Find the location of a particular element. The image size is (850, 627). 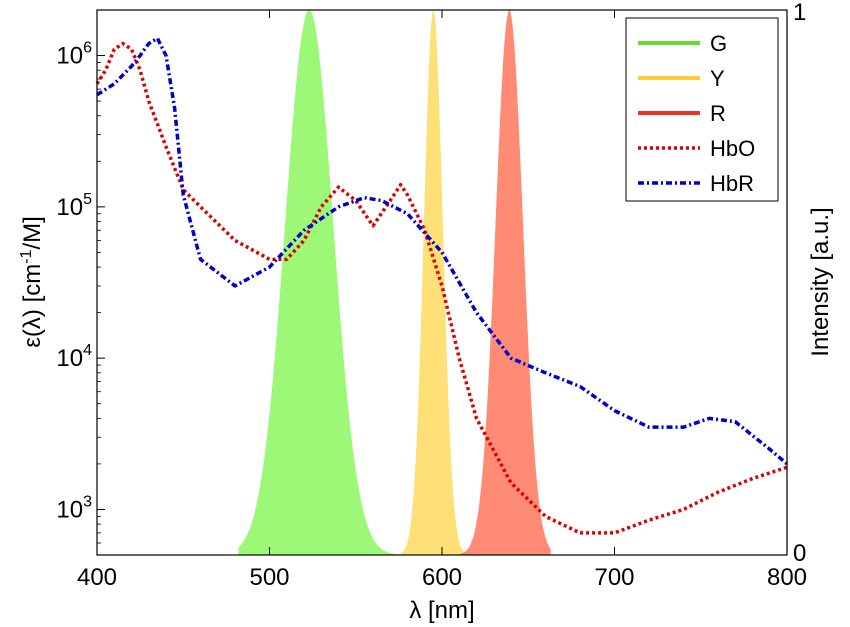

legend-label-g: G is located at coordinates (718, 43).